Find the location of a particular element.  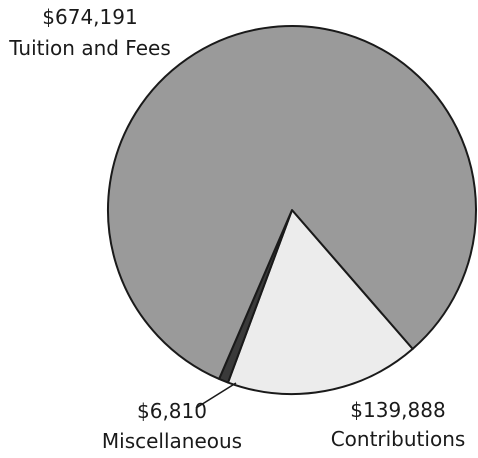

slice-value-label-tuition-and-fees: $674,191 is located at coordinates (89, 17).